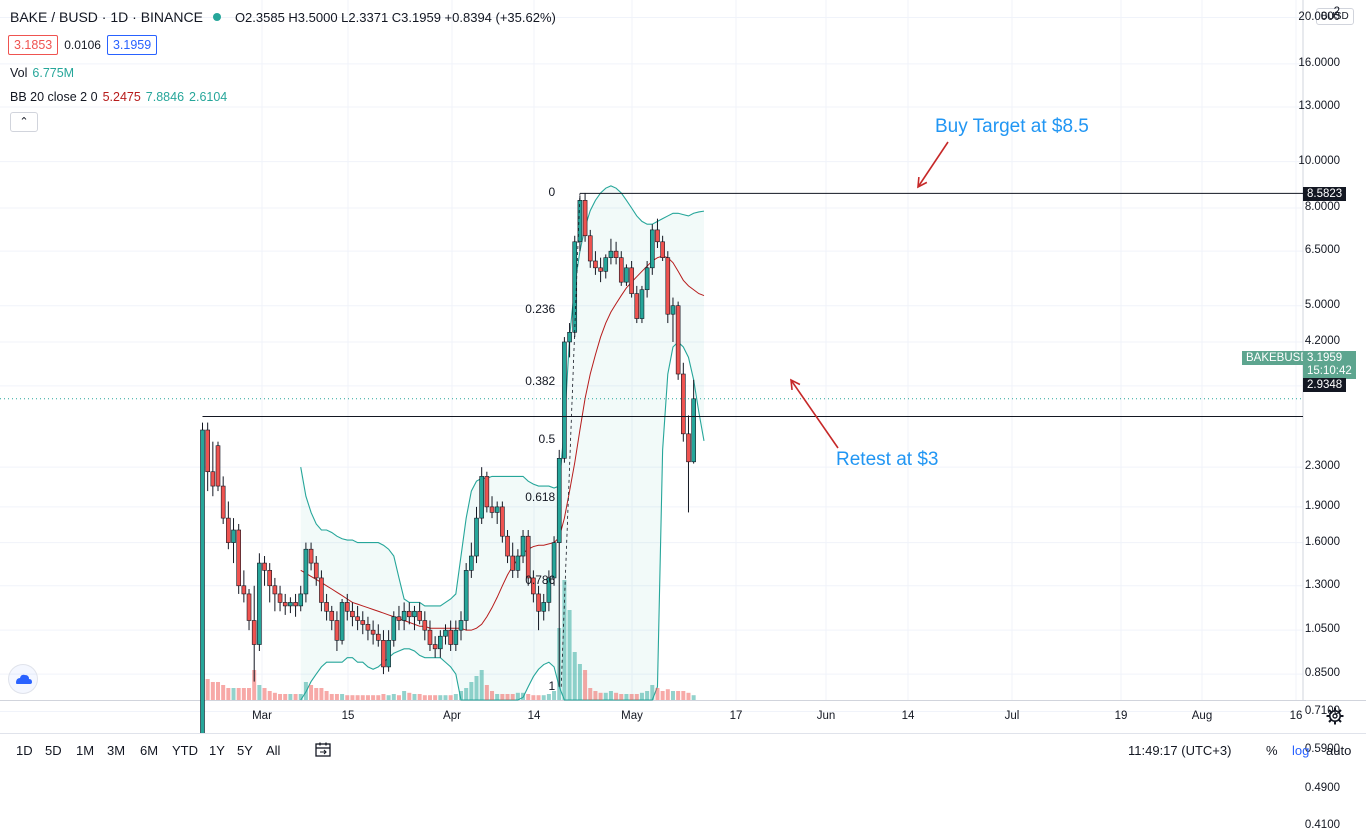 This screenshot has width=1366, height=831. I want to click on tradingview-cloud-icon, so click(23, 679).